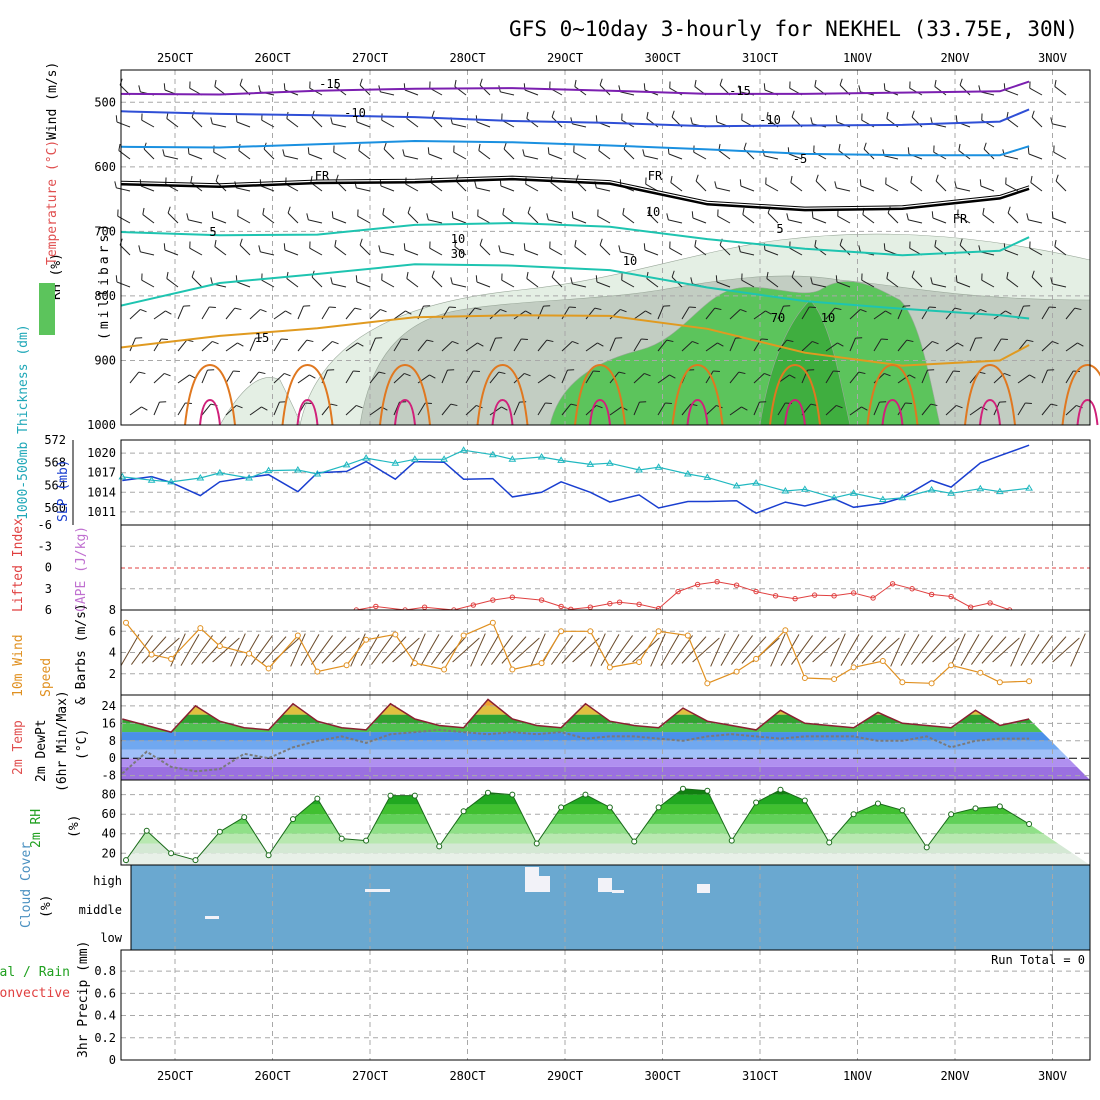  What do you see at coordinates (200, 477) in the screenshot?
I see `thickness-marker` at bounding box center [200, 477].